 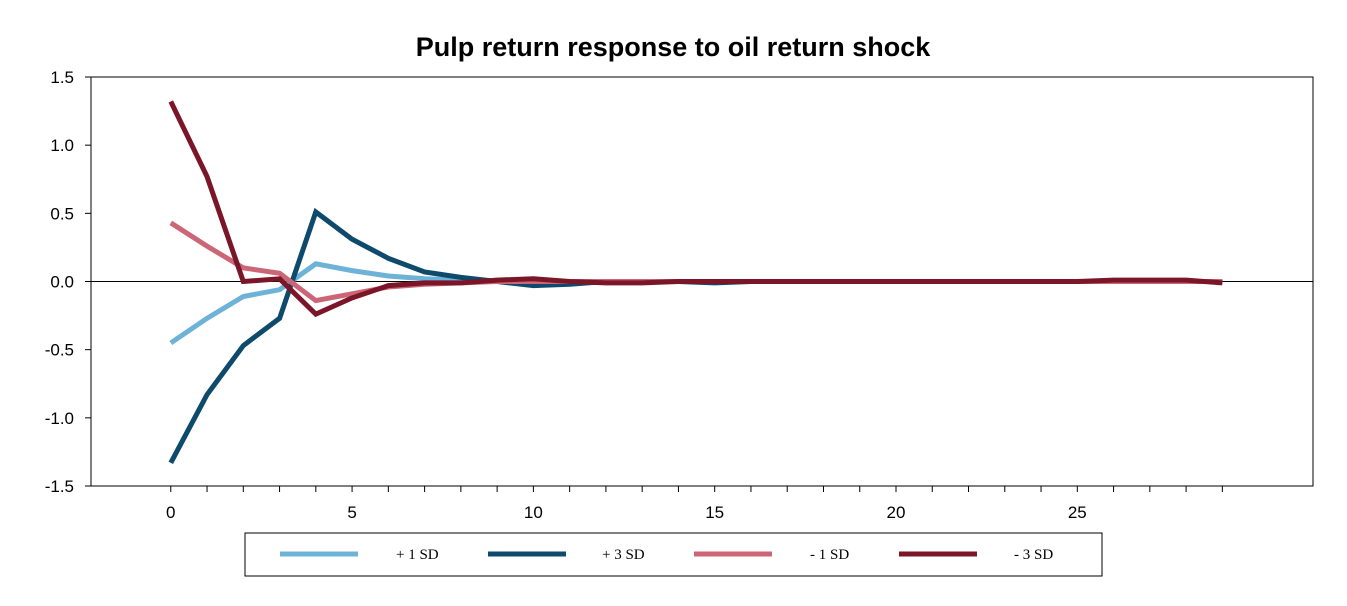 I want to click on y-tick-label: -0.5, so click(x=59, y=350).